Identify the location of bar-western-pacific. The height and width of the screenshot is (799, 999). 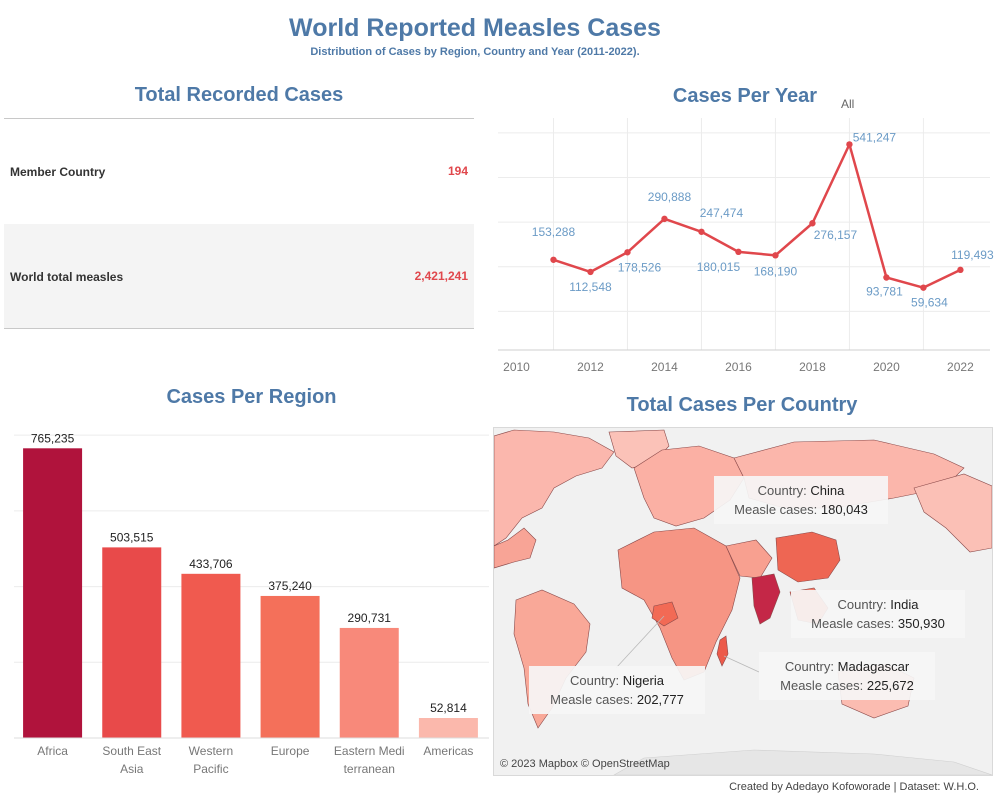
(211, 655).